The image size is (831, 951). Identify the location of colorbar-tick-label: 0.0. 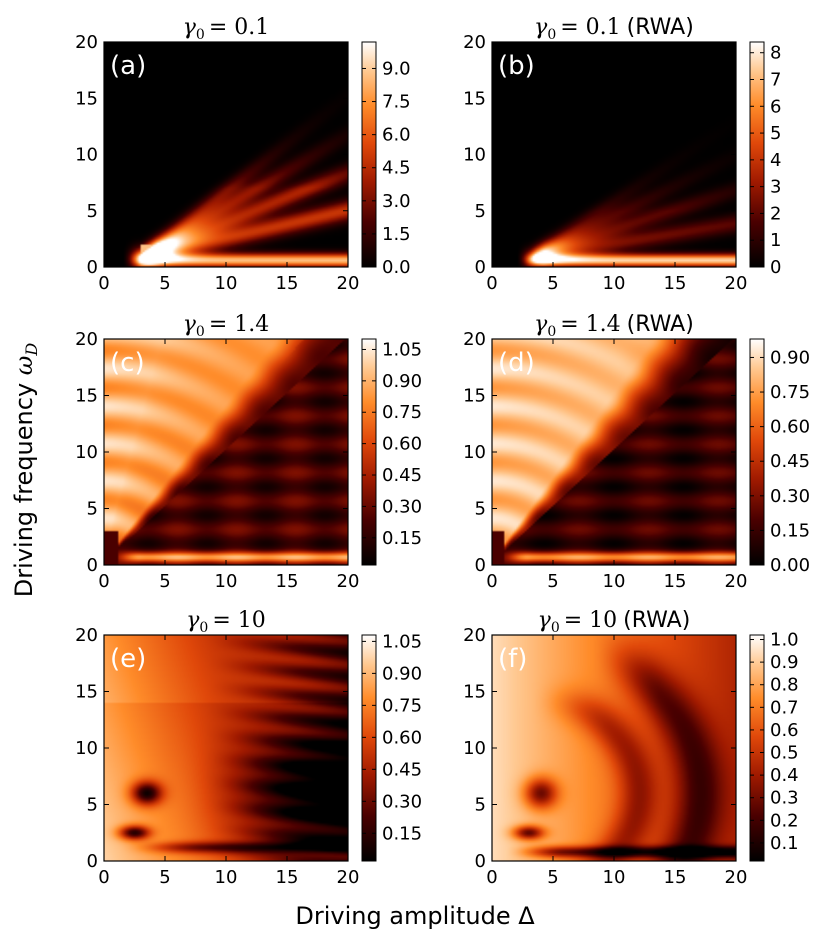
(396, 267).